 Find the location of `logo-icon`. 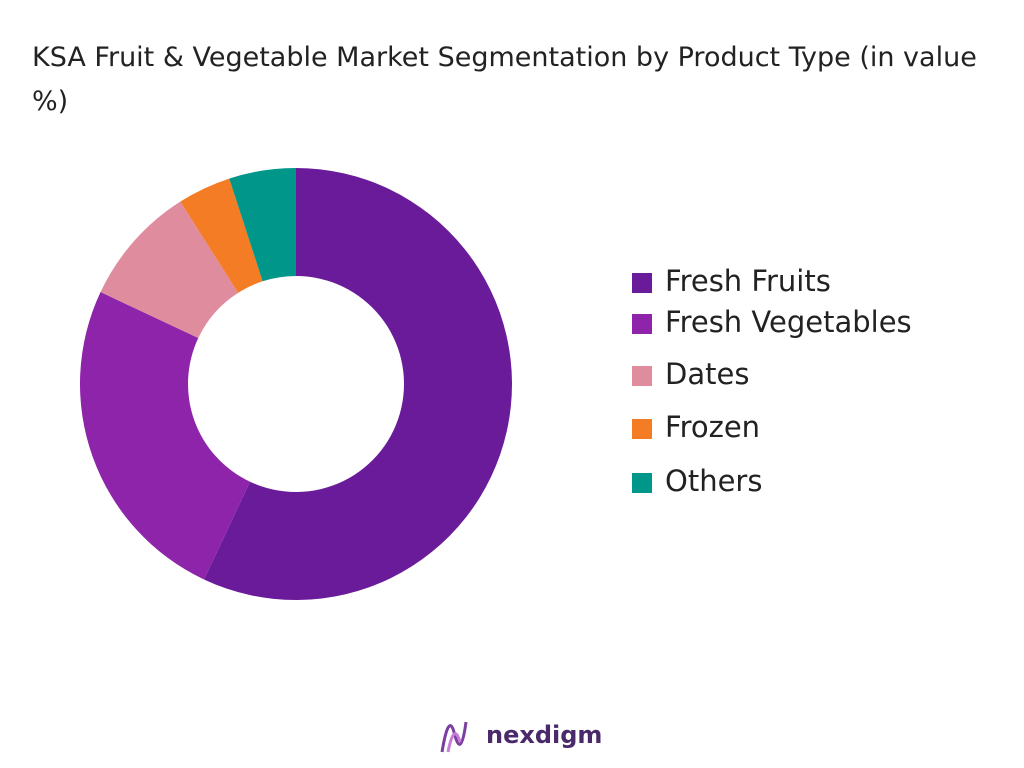

logo-icon is located at coordinates (454, 737).